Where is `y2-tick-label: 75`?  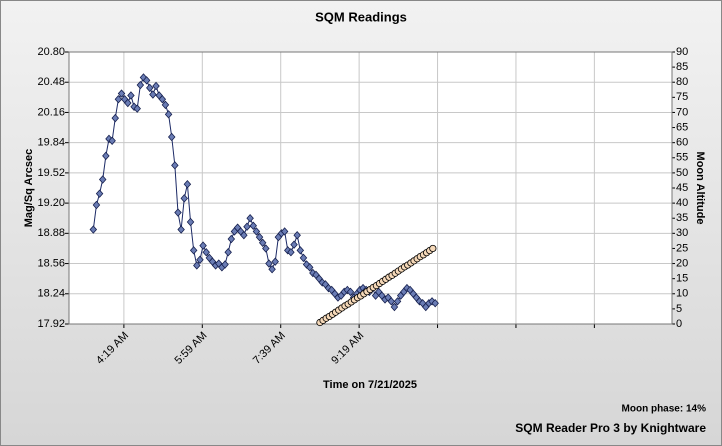
y2-tick-label: 75 is located at coordinates (682, 97).